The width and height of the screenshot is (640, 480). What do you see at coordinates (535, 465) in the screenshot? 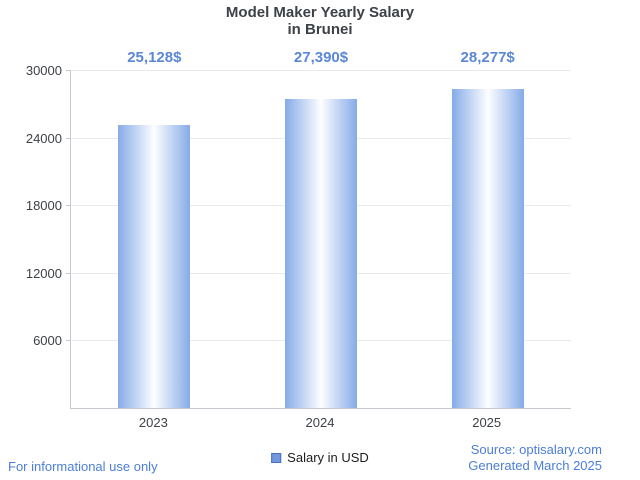
I see `generated-text: Generated March 2025` at bounding box center [535, 465].